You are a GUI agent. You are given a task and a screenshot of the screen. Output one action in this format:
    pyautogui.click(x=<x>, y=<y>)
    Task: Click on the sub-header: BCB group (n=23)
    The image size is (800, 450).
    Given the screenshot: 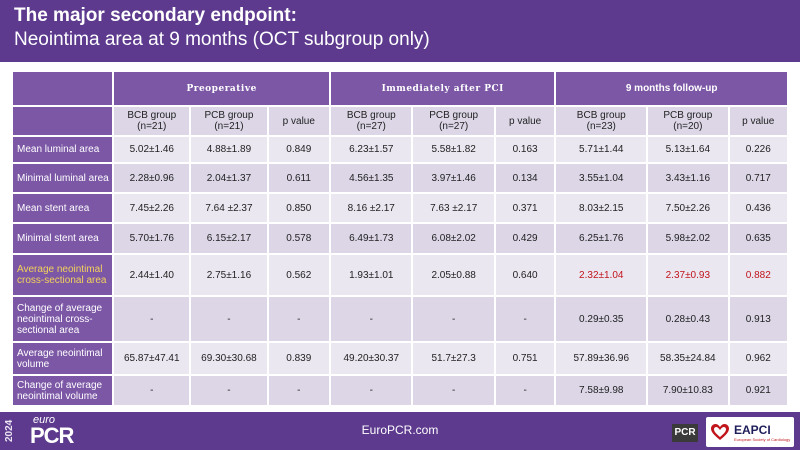 What is the action you would take?
    pyautogui.click(x=601, y=121)
    